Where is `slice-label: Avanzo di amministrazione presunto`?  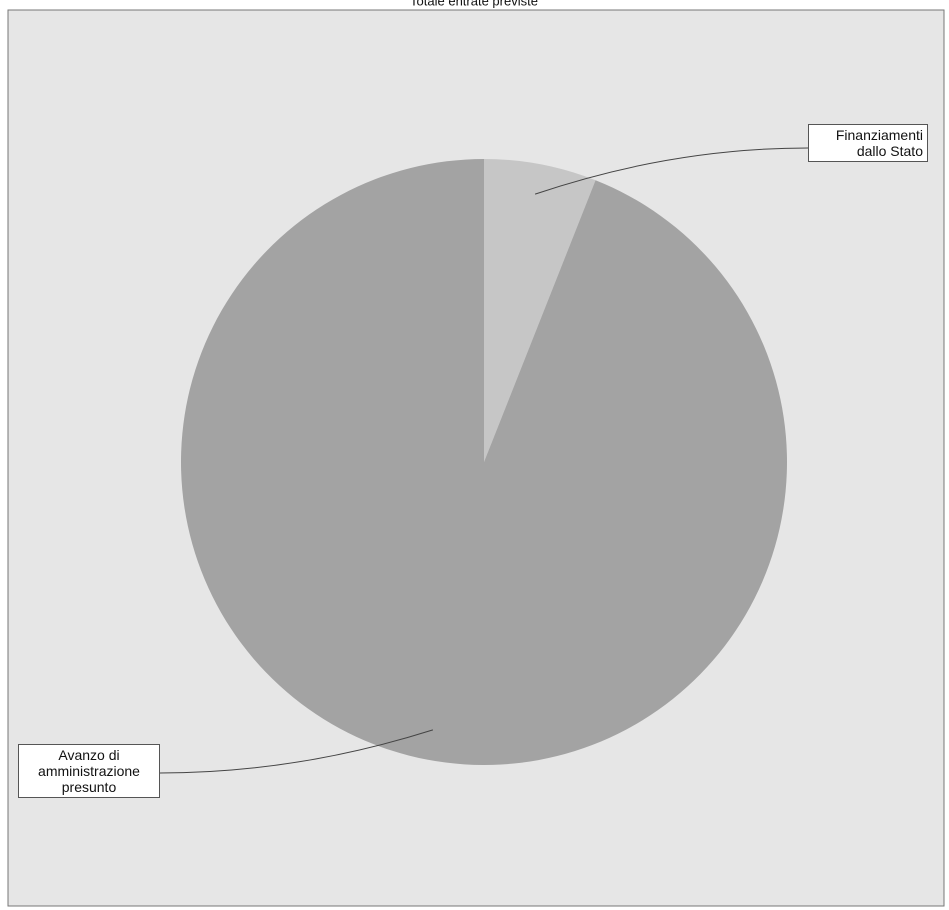 slice-label: Avanzo di amministrazione presunto is located at coordinates (89, 771).